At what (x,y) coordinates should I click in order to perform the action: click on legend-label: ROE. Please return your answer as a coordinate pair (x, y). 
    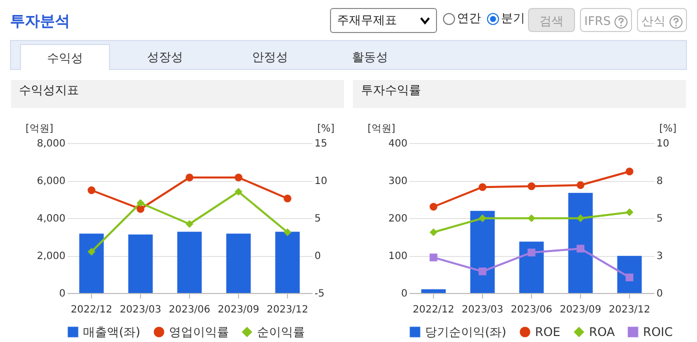
    Looking at the image, I should click on (547, 332).